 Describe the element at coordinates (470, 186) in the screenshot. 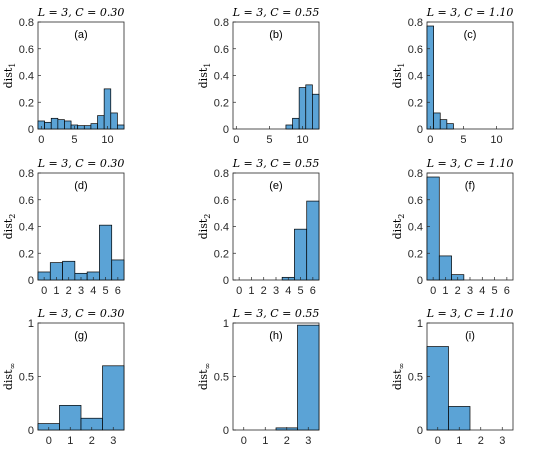

I see `panel-tag: (f)` at that location.